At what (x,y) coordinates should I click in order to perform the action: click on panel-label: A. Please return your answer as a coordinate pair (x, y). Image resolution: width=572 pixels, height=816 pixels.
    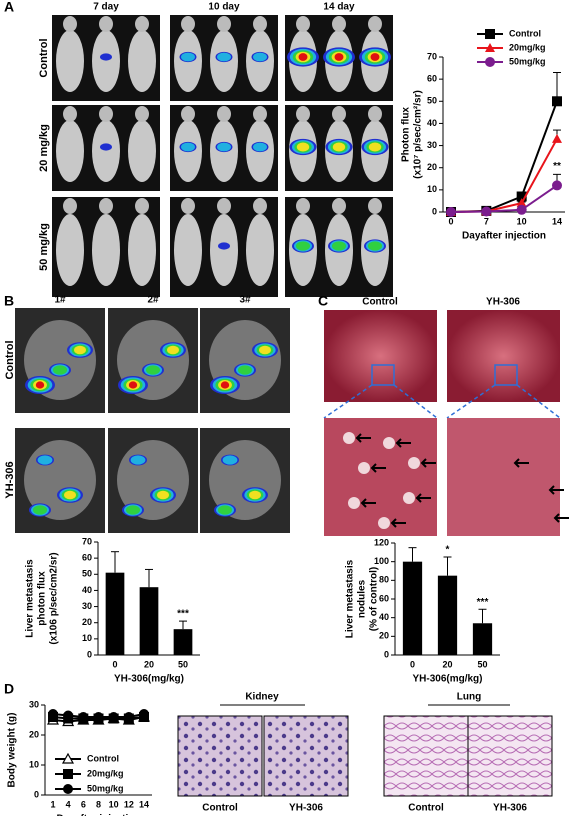
    Looking at the image, I should click on (9, 7).